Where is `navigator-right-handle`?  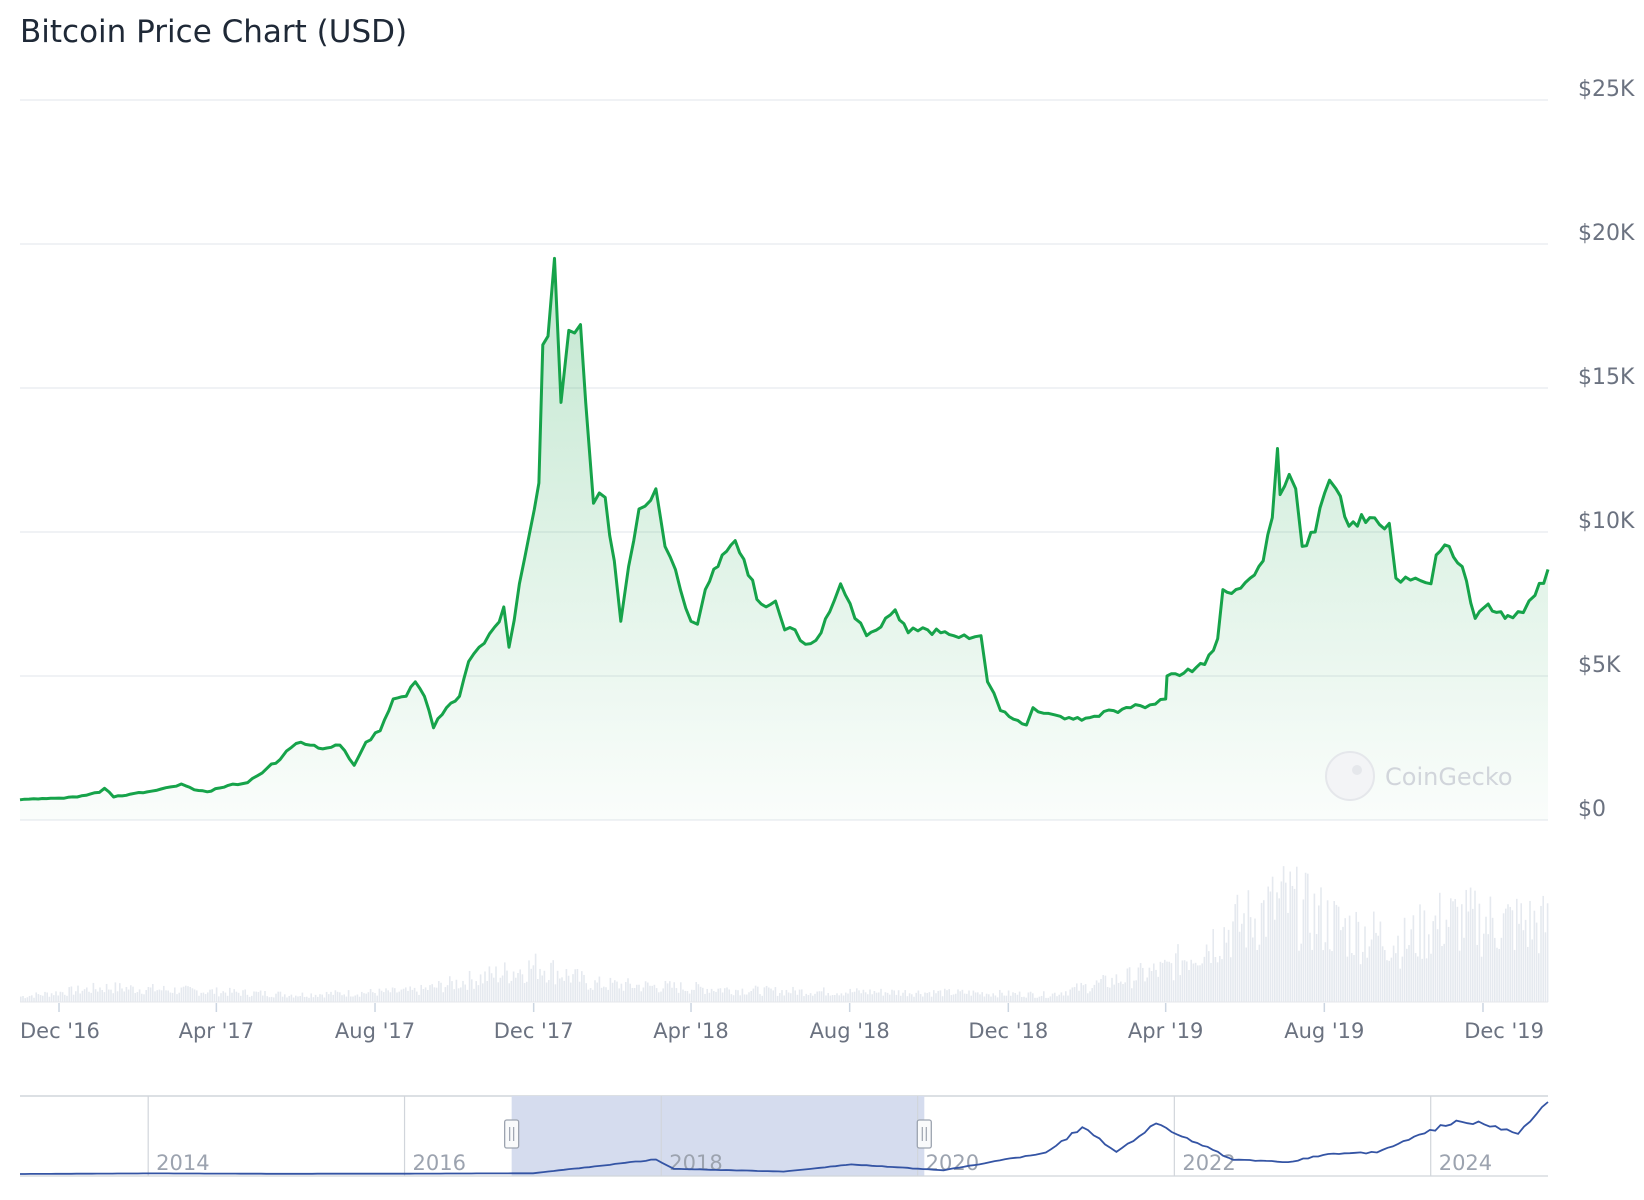
navigator-right-handle is located at coordinates (924, 1134).